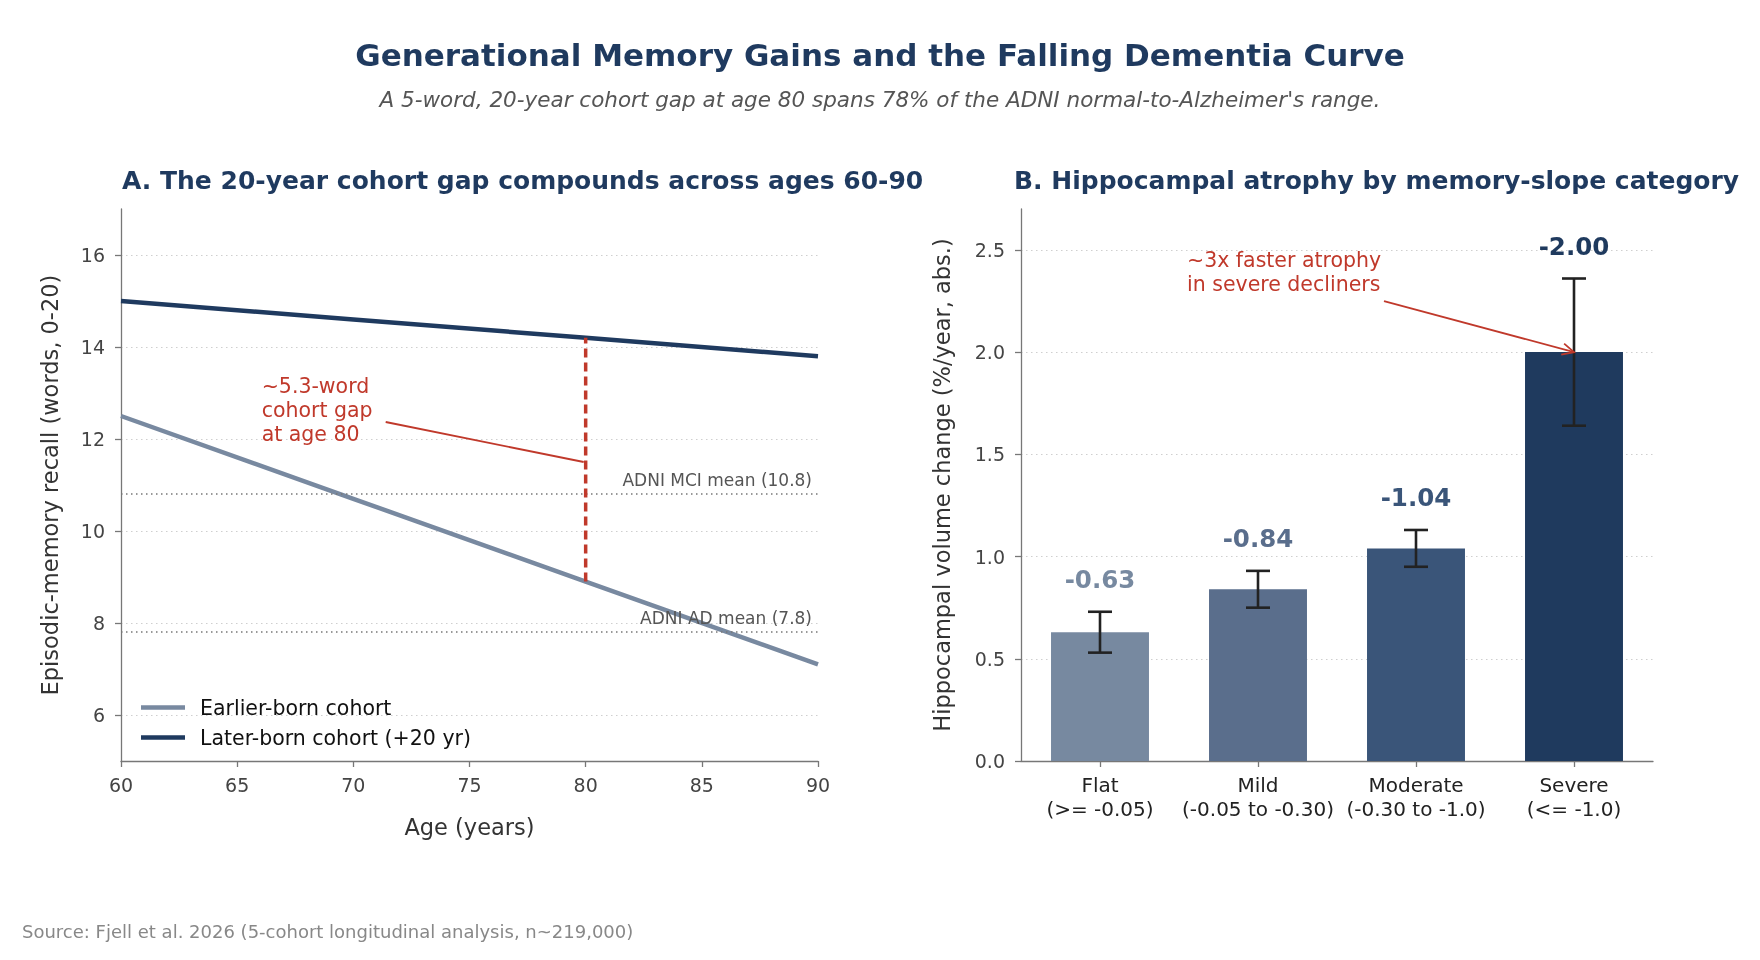 This screenshot has height=960, width=1760. What do you see at coordinates (989, 249) in the screenshot?
I see `y-tick-label: 2.5` at bounding box center [989, 249].